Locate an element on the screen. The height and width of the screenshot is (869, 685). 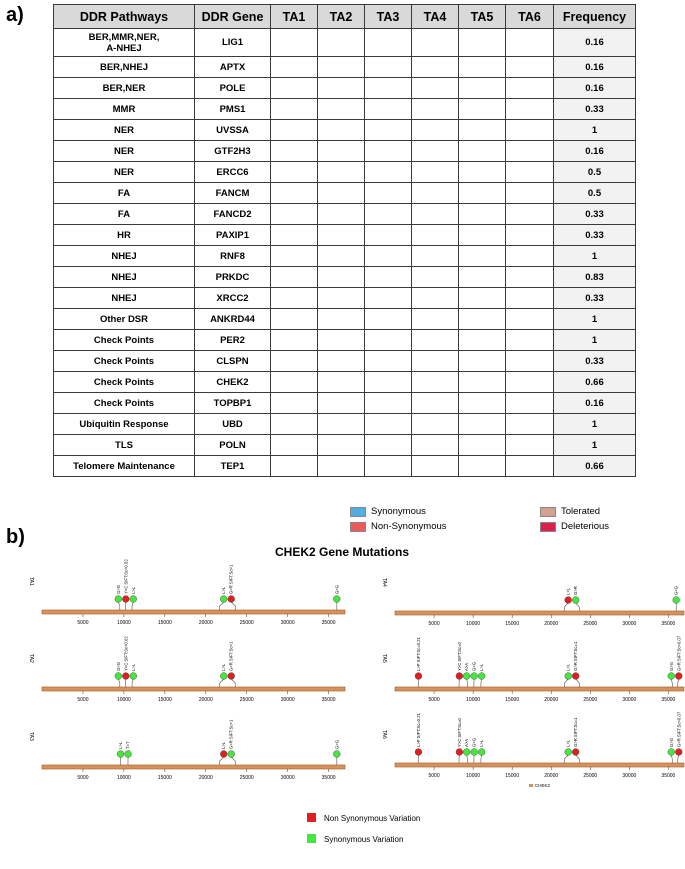
legend-non-synonymous-swatch is located at coordinates (358, 526).